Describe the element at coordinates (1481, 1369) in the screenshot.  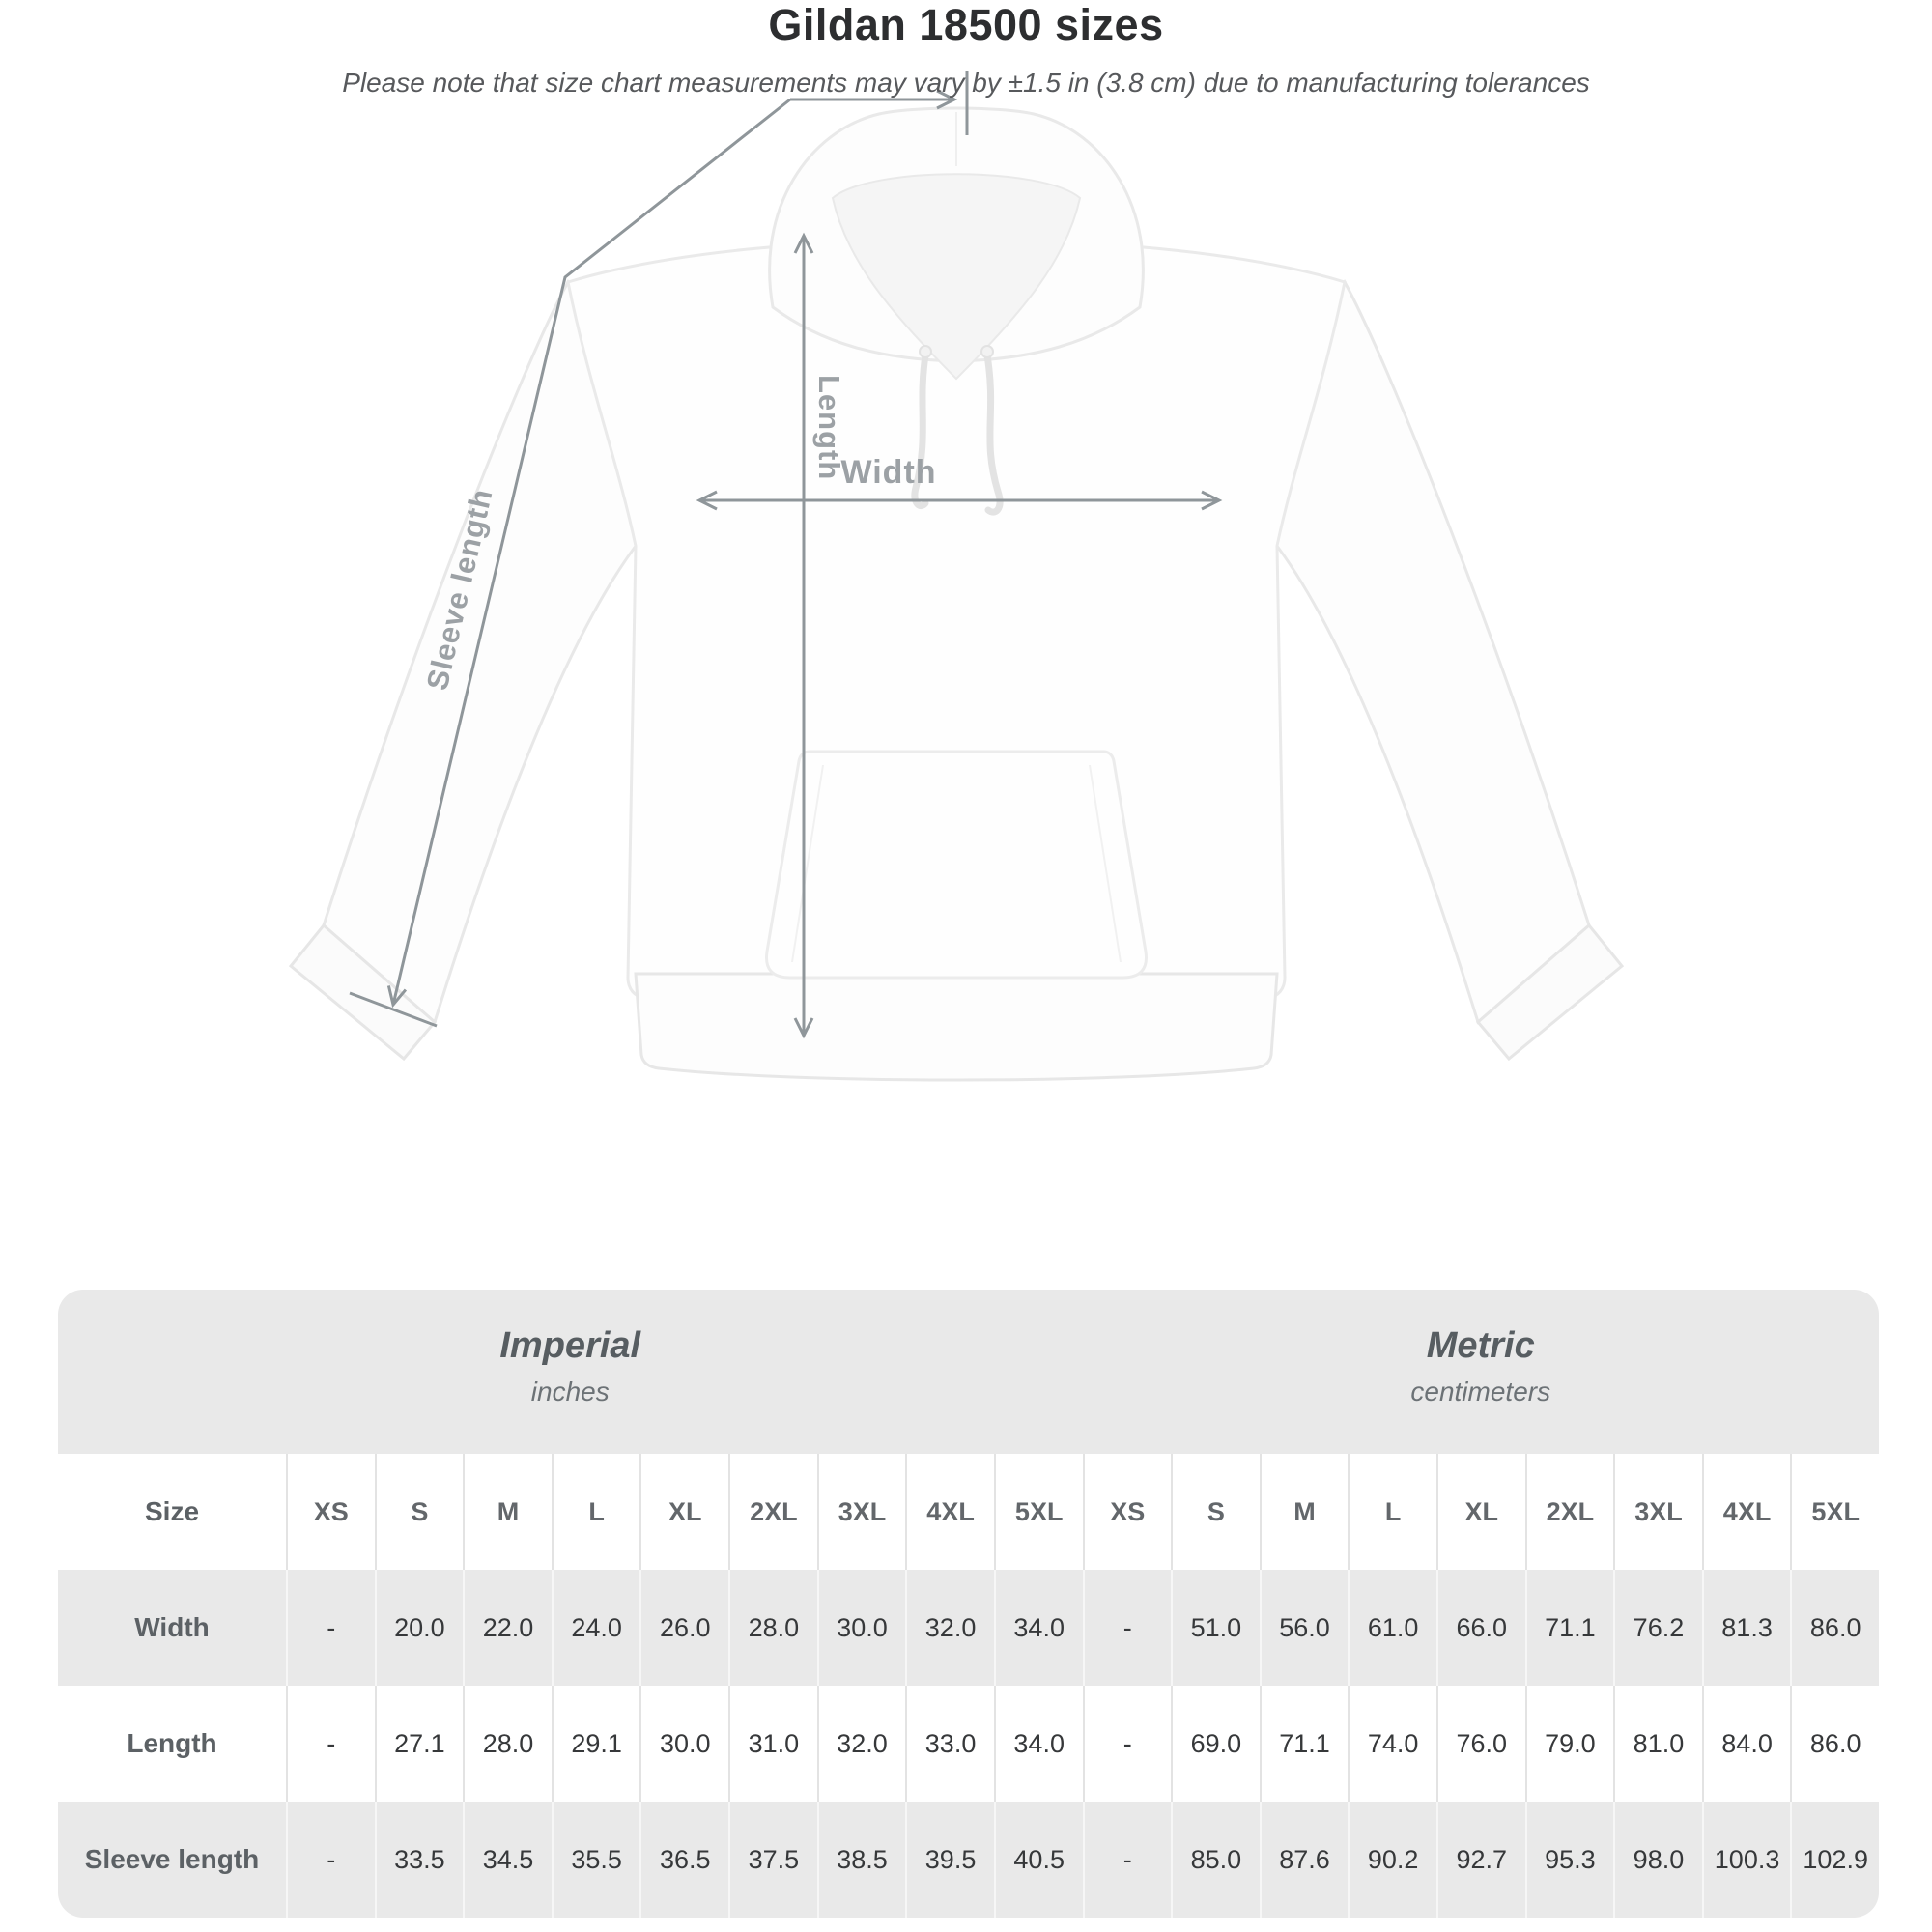
I see `group-metric: Metric centimeters` at that location.